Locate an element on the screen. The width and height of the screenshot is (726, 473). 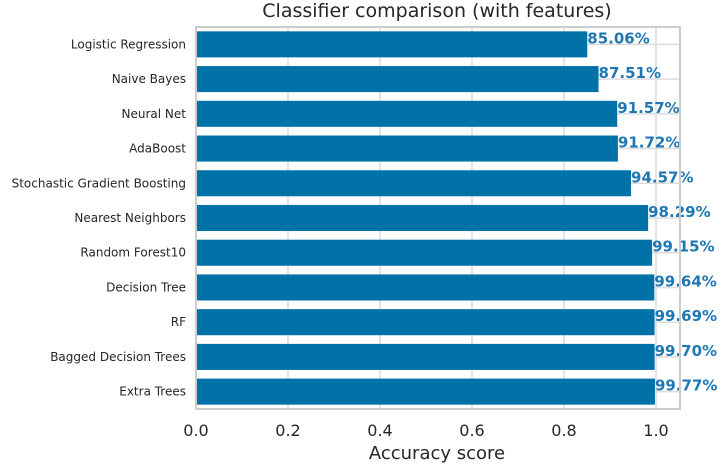
bar-value-label: 91.72% is located at coordinates (649, 143).